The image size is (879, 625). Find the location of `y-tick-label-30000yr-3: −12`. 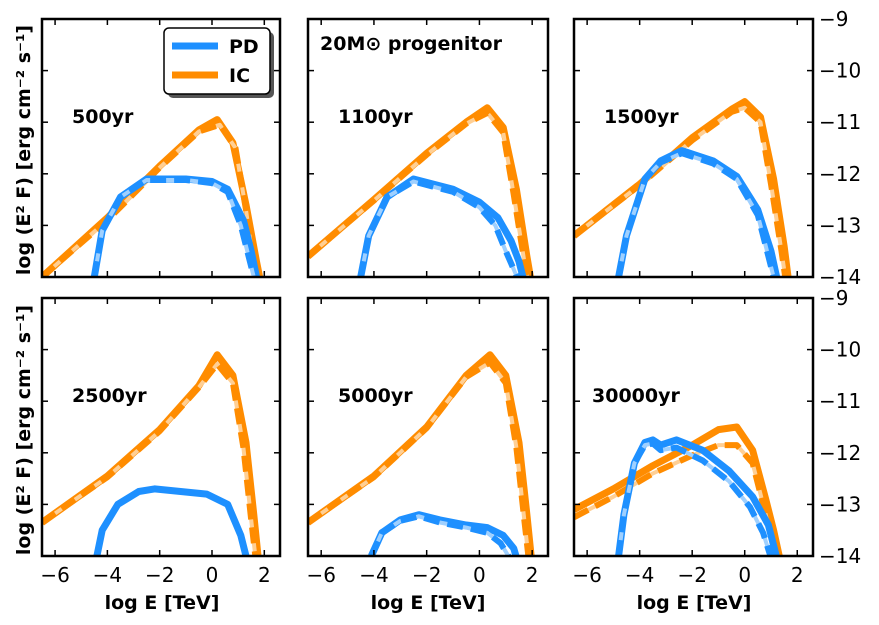

y-tick-label-30000yr-3: −12 is located at coordinates (840, 453).